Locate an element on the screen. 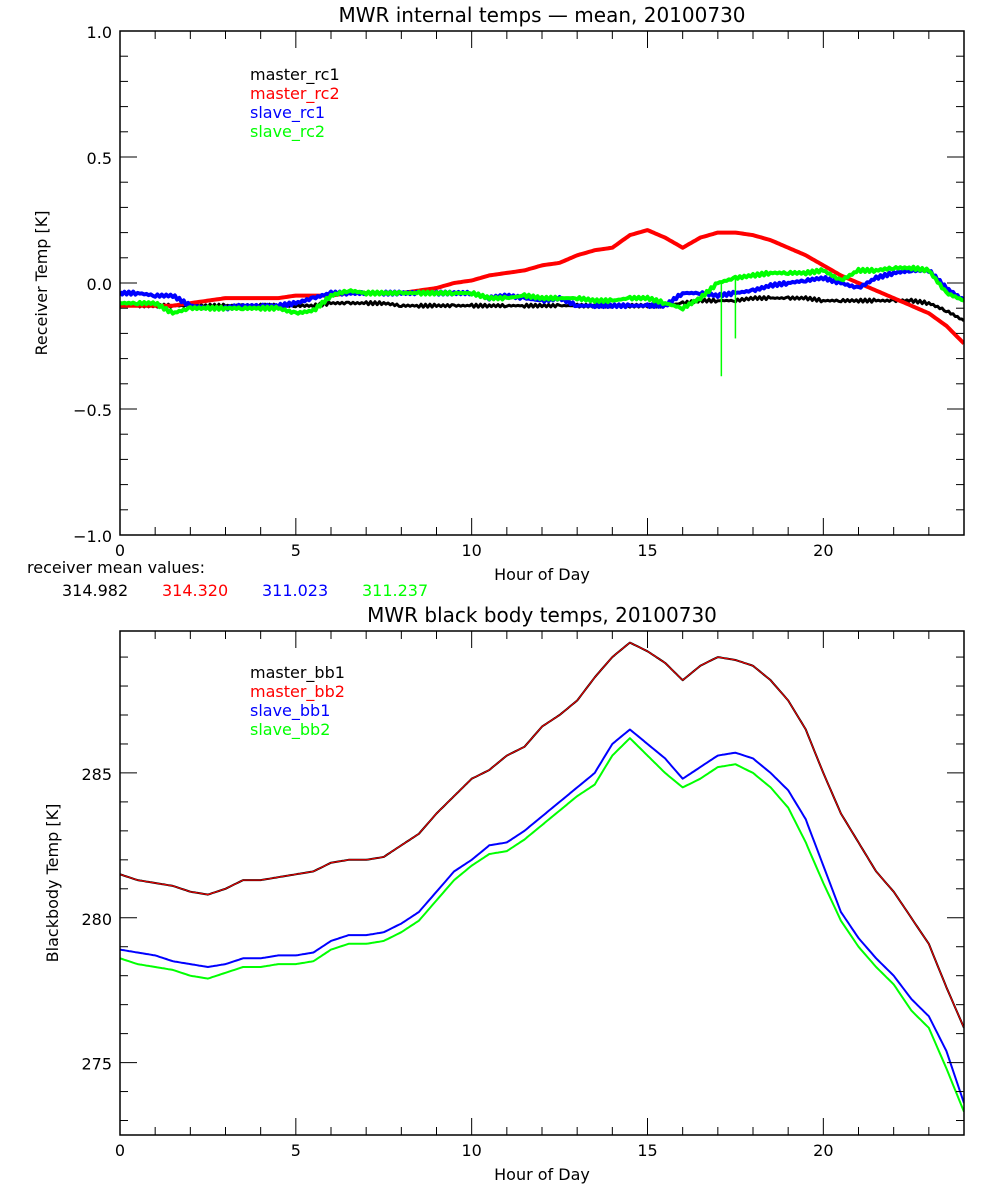 This screenshot has width=1000, height=1200. bottom-y-axis-label: Blackbody Temp [K] is located at coordinates (52, 883).